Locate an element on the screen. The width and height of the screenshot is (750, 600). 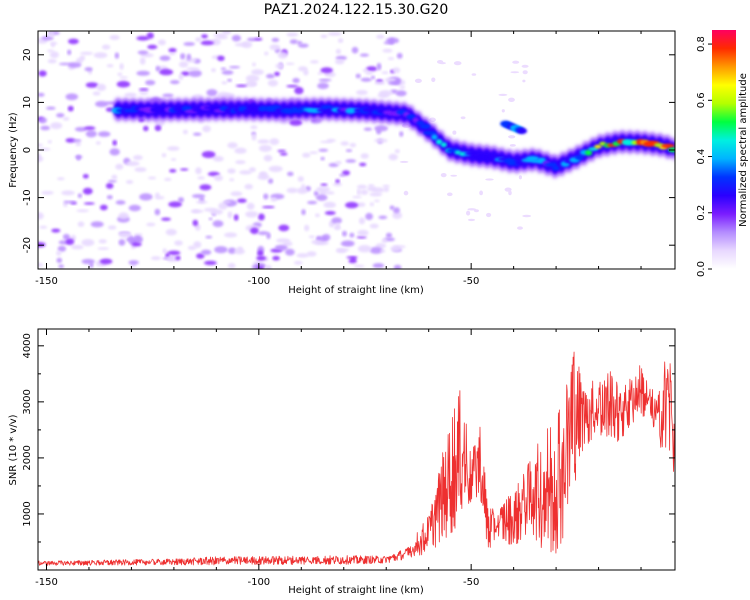
colorbar-ticks: 0.0 0.2 0.4 0.6 0.8 is located at coordinates (704, 156).